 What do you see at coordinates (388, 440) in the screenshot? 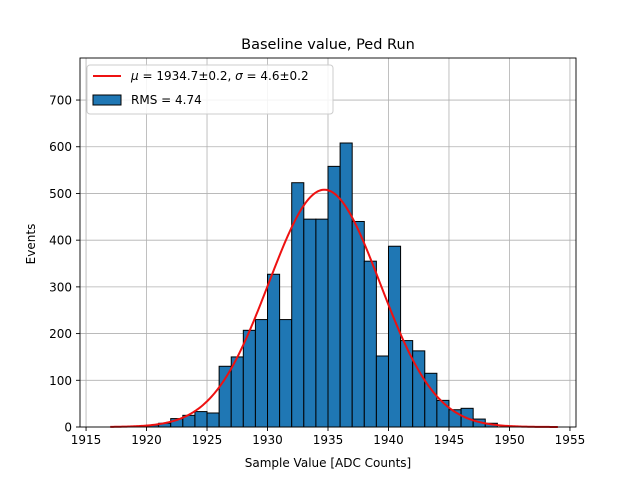
I see `x-tick-label: 1940` at bounding box center [388, 440].